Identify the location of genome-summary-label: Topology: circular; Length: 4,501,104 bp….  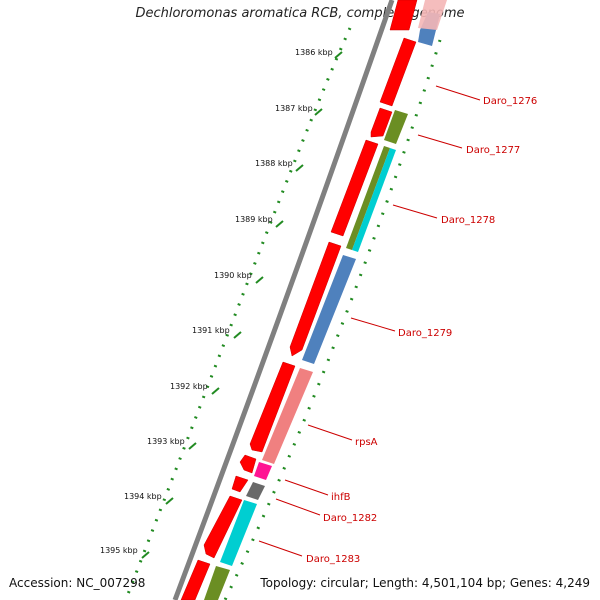
(425, 583).